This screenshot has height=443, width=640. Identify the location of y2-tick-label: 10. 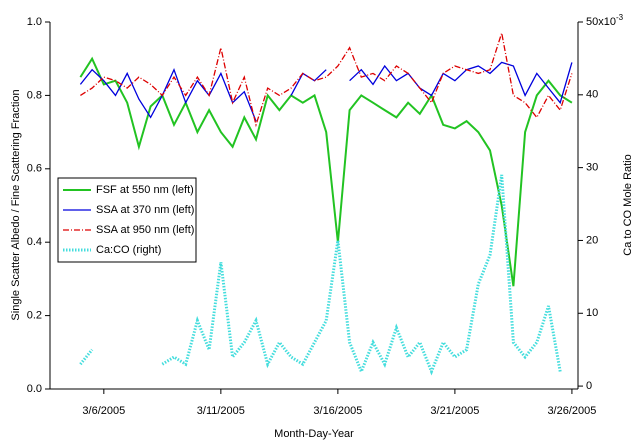
(592, 313).